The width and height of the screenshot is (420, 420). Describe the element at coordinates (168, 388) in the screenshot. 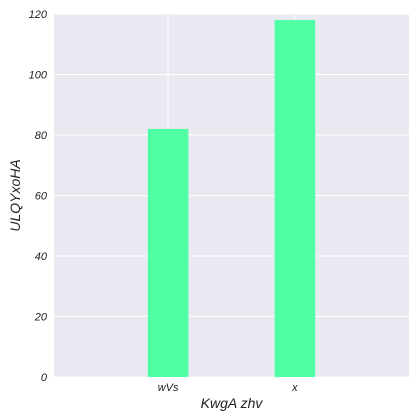

I see `x-tick-label: wVs` at that location.